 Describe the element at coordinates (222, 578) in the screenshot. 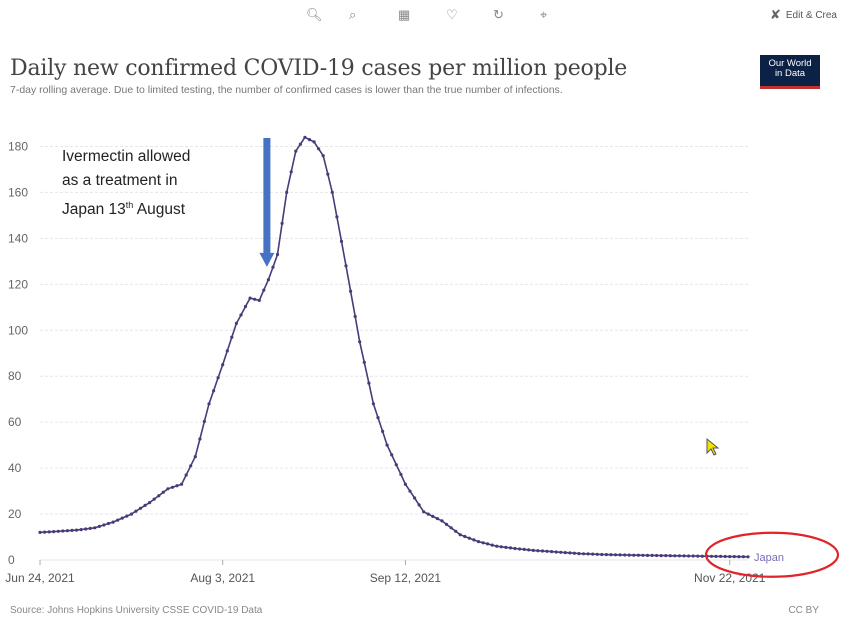

I see `x-tick-label: Aug 3, 2021` at that location.